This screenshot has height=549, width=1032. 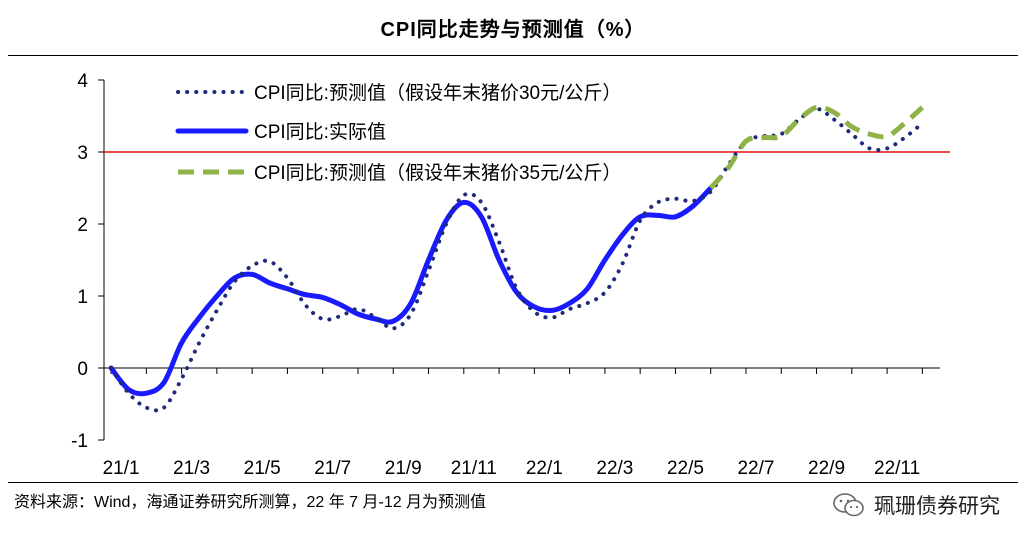 I want to click on legend-label-3: CPI同比:预测值（假设年末猪价35元/公斤）, so click(x=437, y=173).